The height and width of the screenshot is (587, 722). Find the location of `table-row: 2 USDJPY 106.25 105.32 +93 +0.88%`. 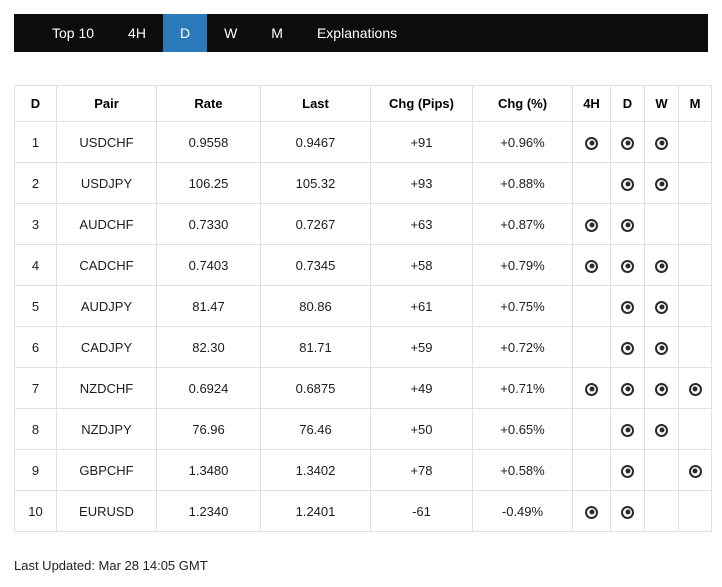

table-row: 2 USDJPY 106.25 105.32 +93 +0.88% is located at coordinates (363, 183).